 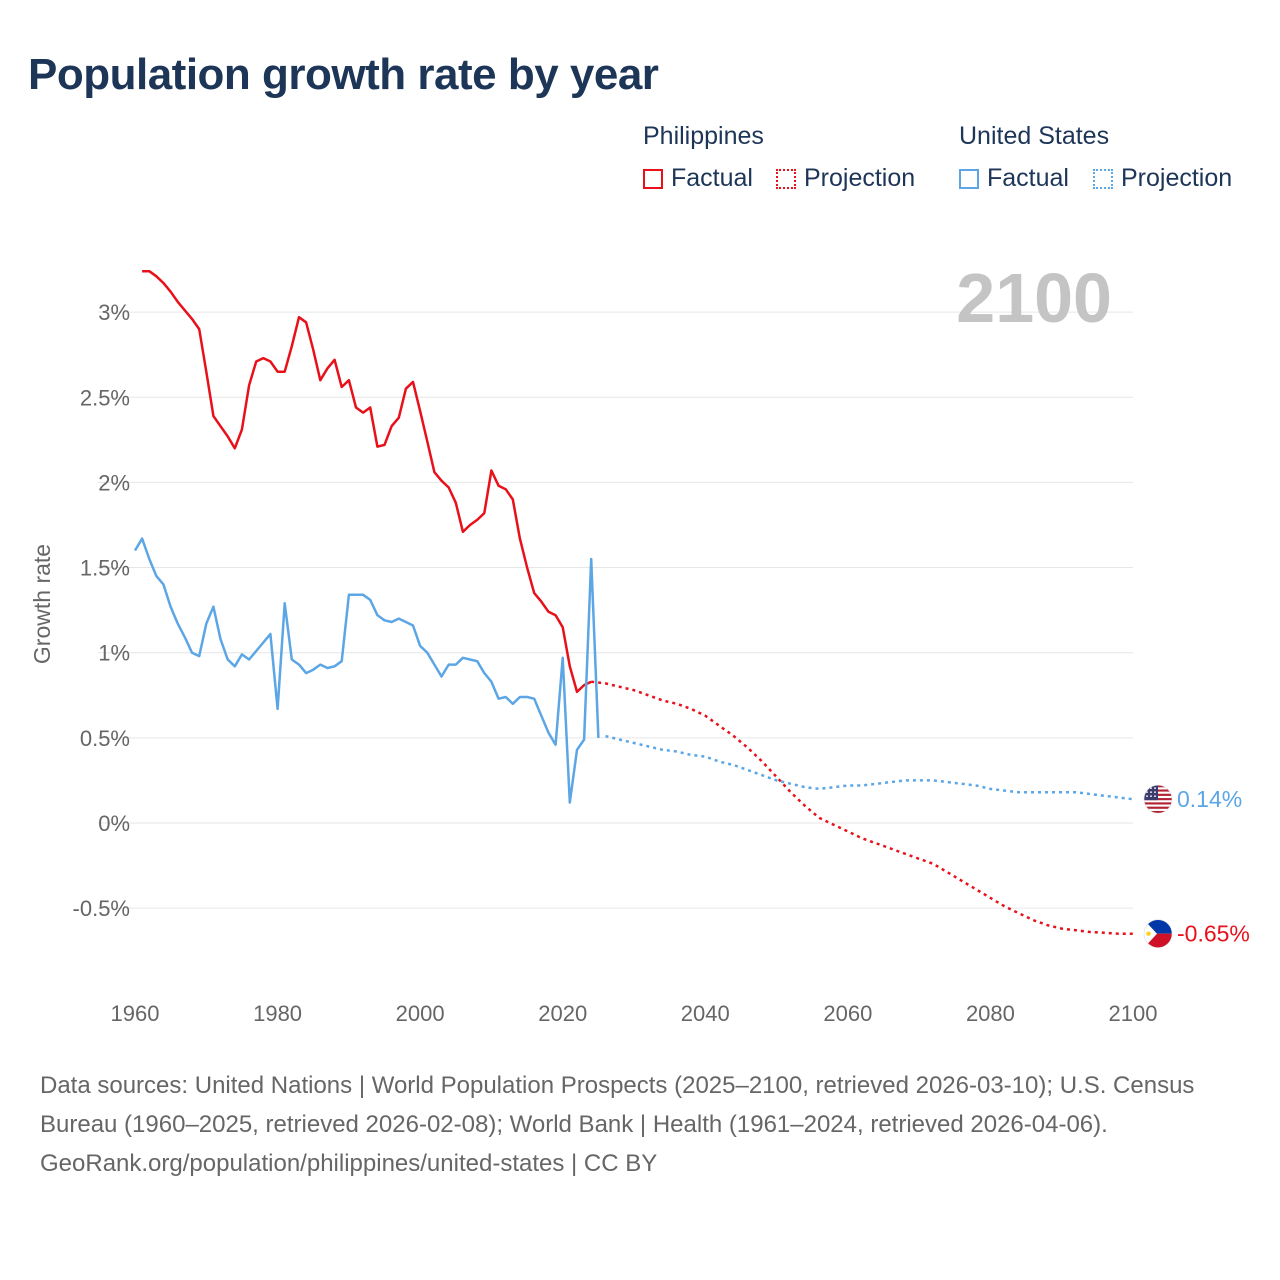 I want to click on legend-country-philippines: Philippines, so click(x=703, y=136).